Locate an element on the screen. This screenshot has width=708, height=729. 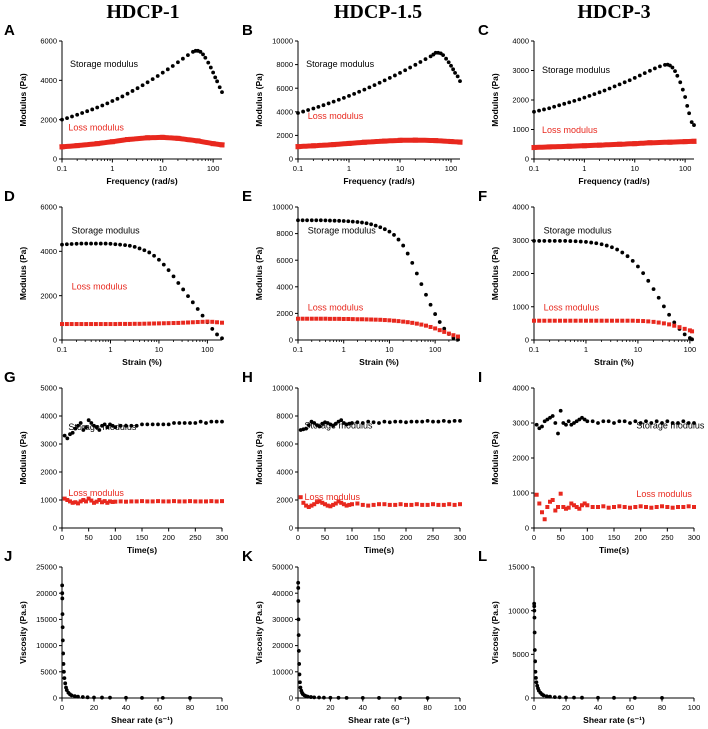
y-tick-label-k: 10000 is located at coordinates (282, 671).